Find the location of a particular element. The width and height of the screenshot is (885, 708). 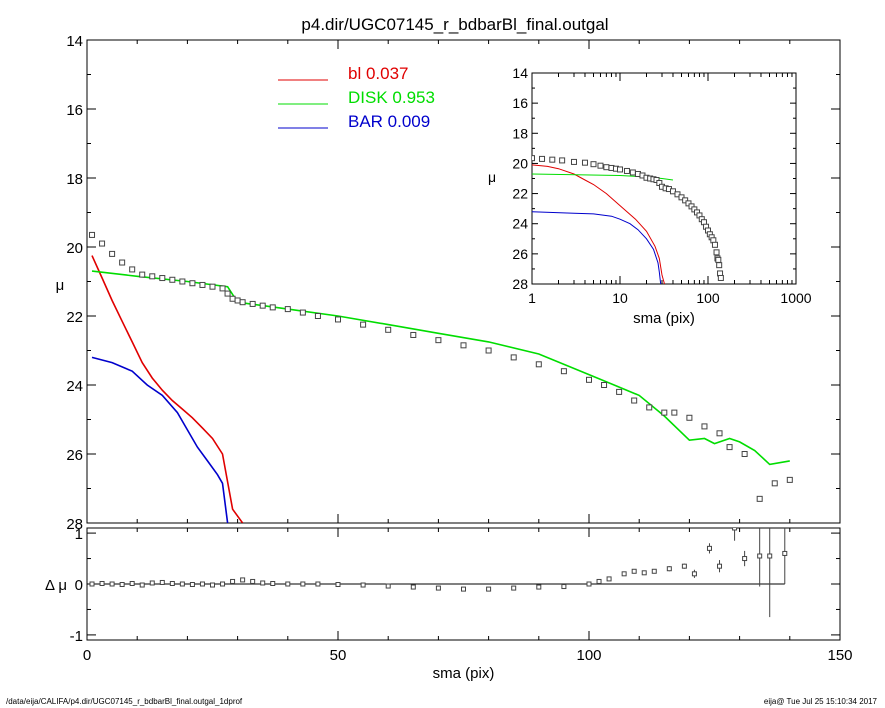

resid-y-axis-label: Δ μ is located at coordinates (56, 585).